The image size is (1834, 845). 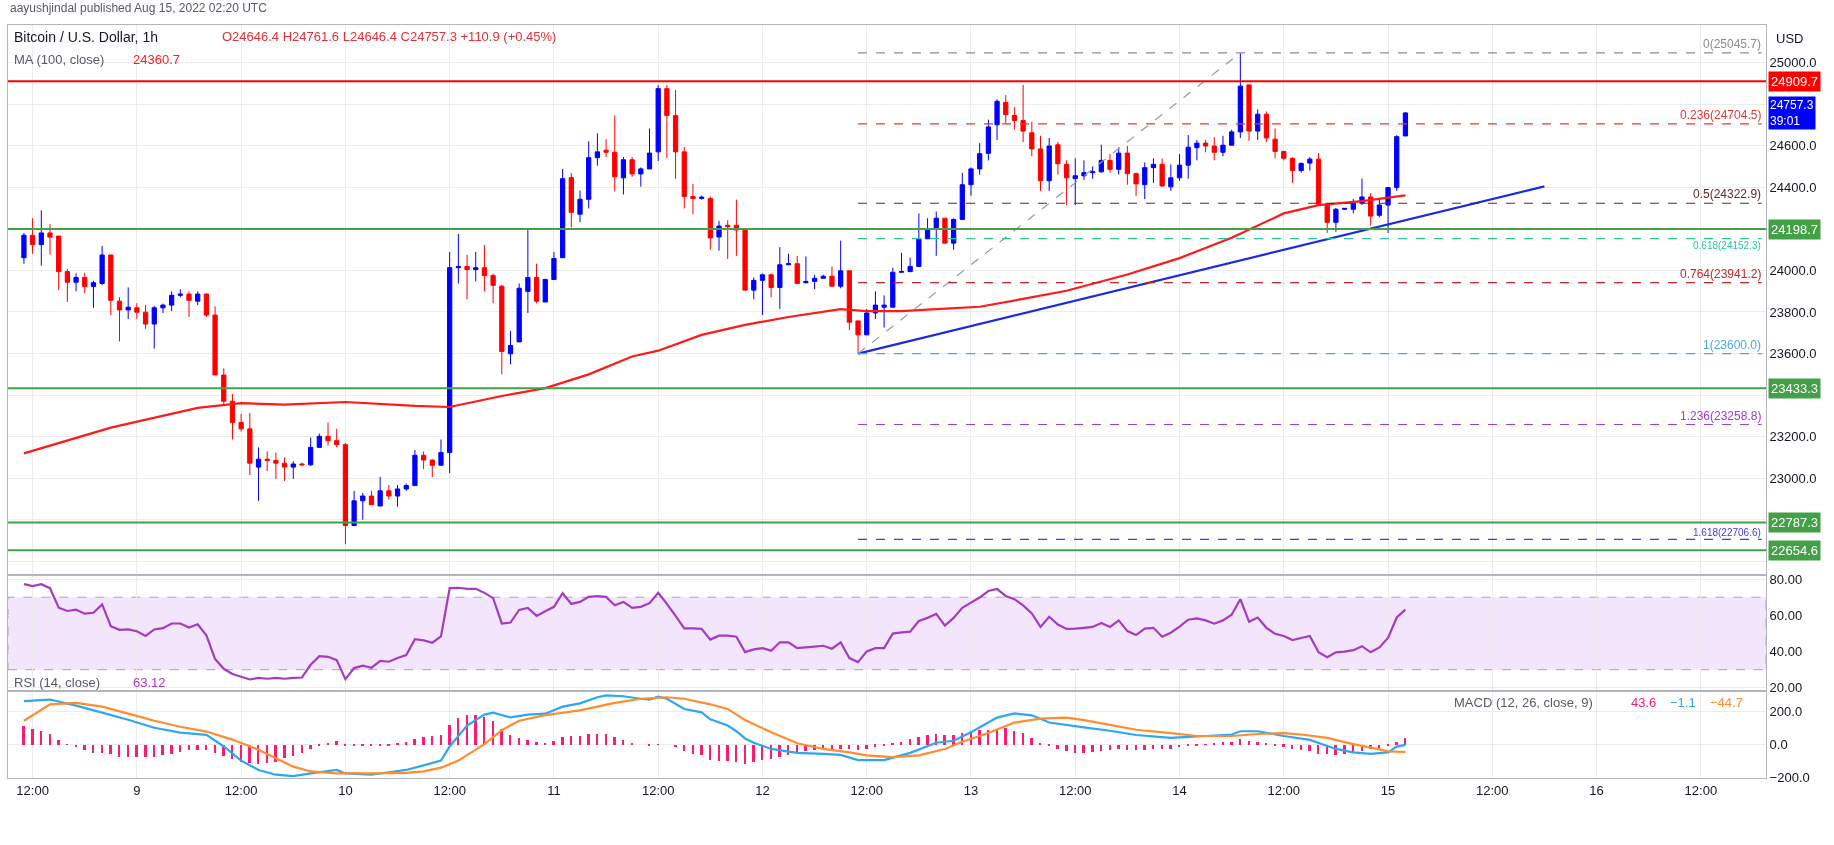 What do you see at coordinates (1727, 245) in the screenshot?
I see `series-label: 0.618(24152.3)` at bounding box center [1727, 245].